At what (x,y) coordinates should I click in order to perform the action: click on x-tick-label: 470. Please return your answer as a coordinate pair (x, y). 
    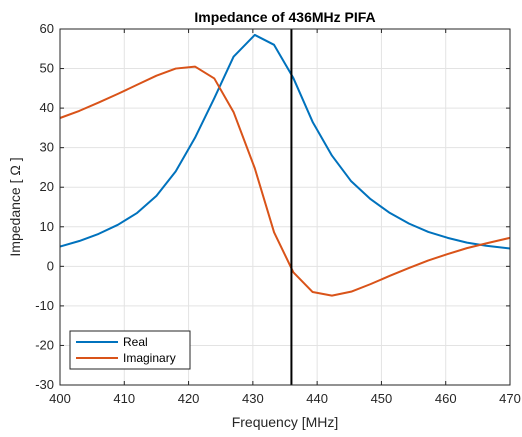
    Looking at the image, I should click on (510, 398).